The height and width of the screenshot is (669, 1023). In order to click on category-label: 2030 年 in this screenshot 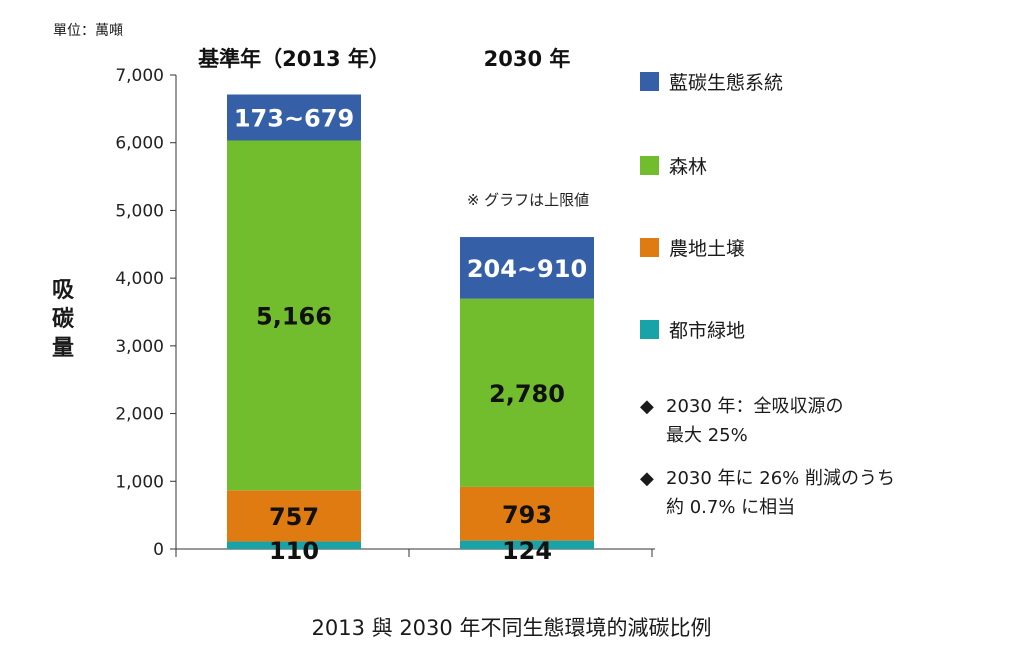, I will do `click(527, 59)`.